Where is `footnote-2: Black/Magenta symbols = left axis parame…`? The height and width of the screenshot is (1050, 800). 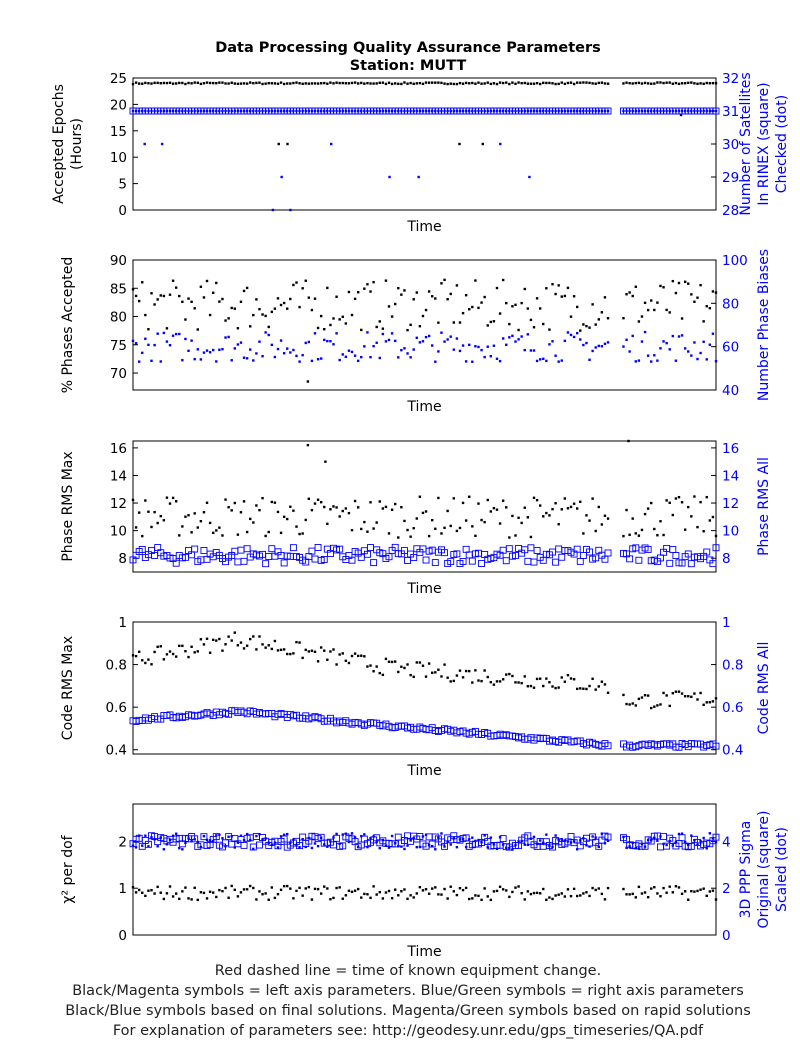 footnote-2: Black/Magenta symbols = left axis parame… is located at coordinates (408, 991).